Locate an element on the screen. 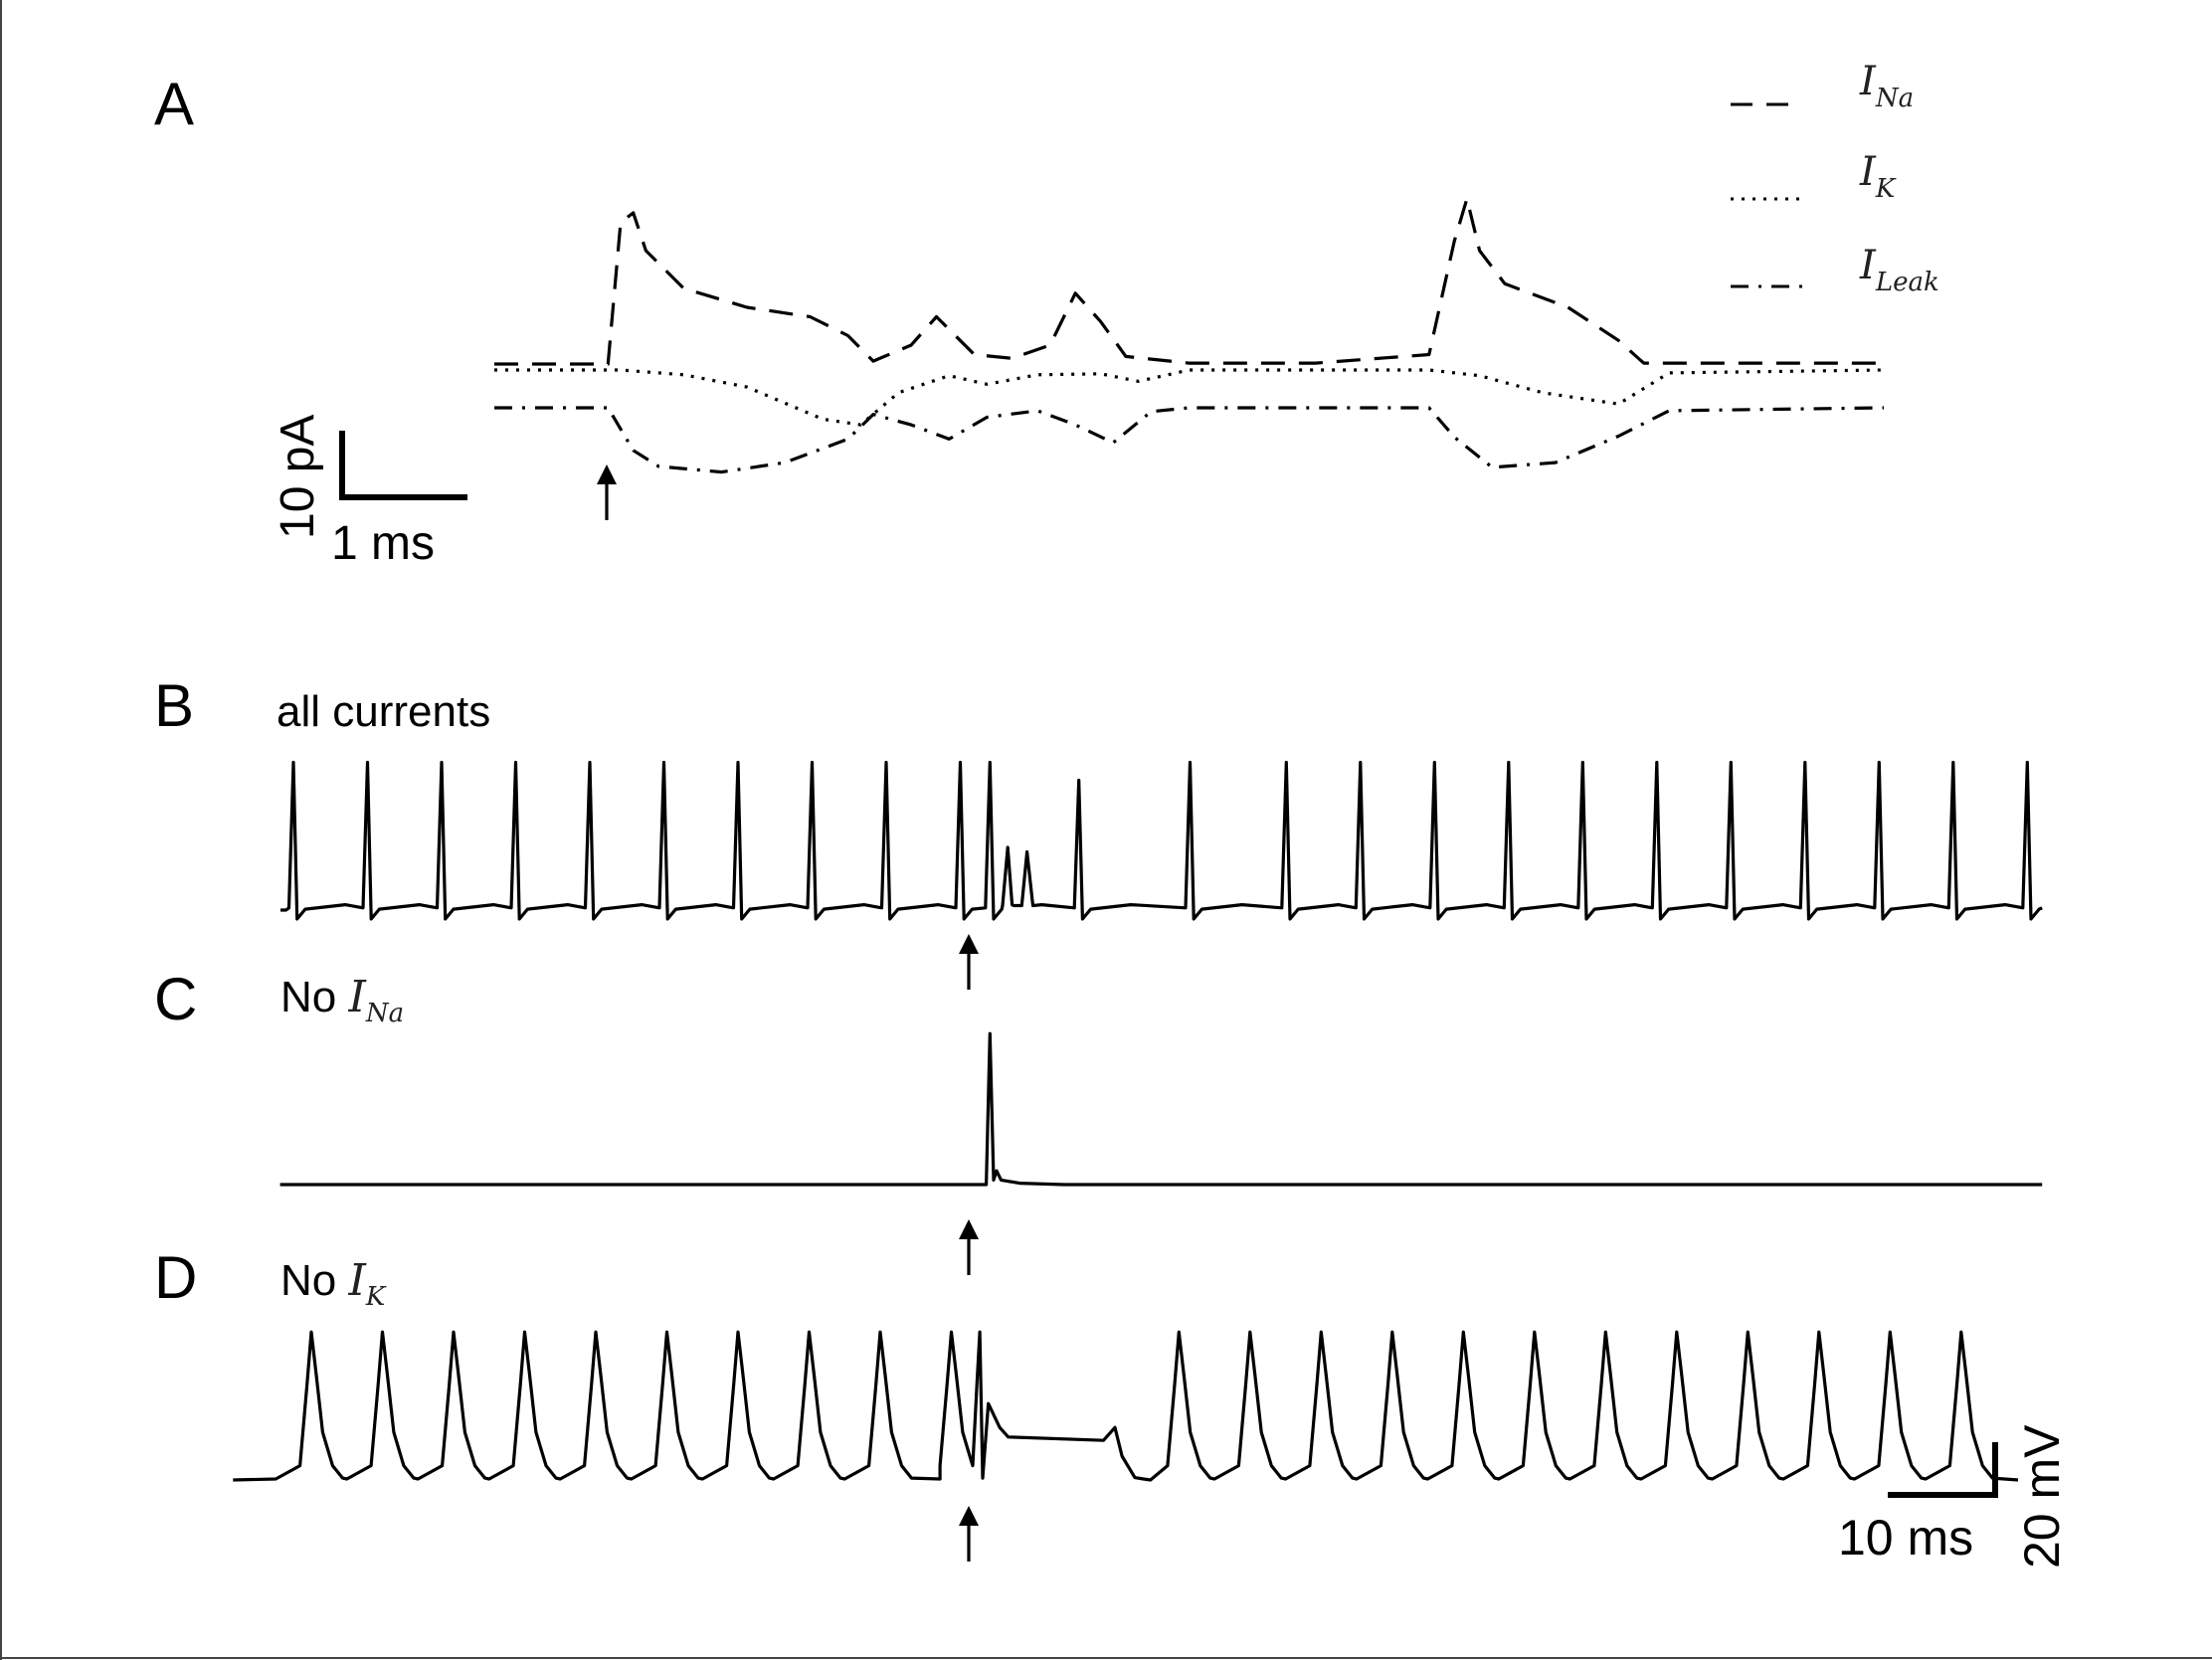  panel-c-title: No INa is located at coordinates (342, 1000).